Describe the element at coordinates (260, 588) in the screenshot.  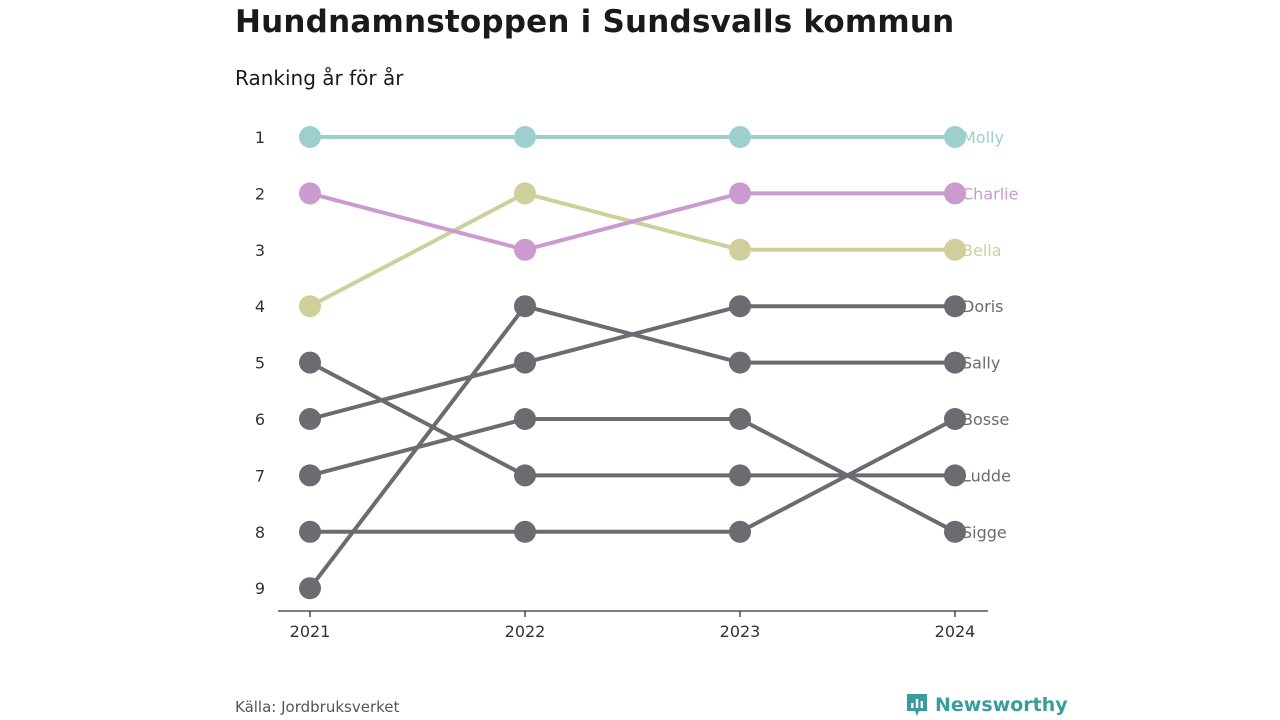
I see `y-tick-label: 9` at that location.